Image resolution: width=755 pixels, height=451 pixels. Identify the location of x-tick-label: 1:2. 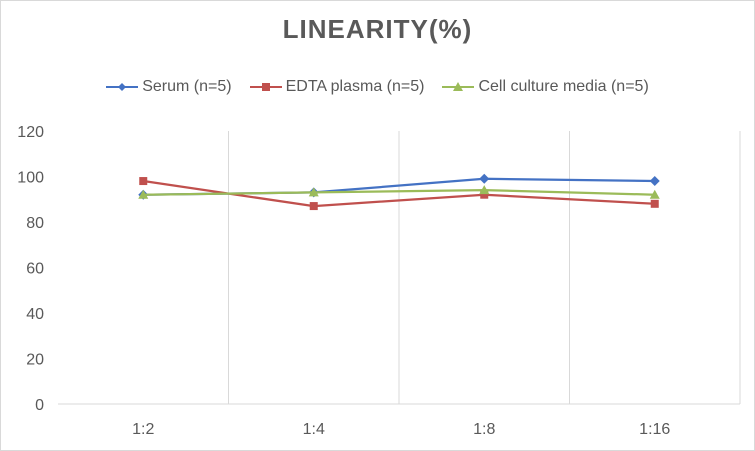
(143, 429).